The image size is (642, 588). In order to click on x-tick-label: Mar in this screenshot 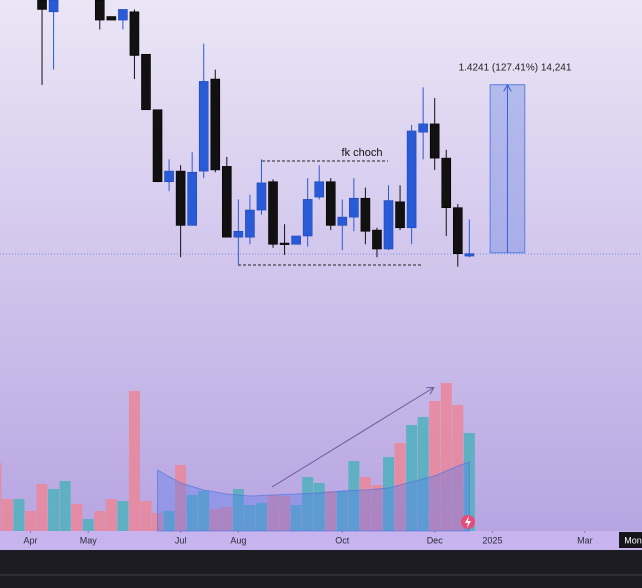, I will do `click(585, 540)`.